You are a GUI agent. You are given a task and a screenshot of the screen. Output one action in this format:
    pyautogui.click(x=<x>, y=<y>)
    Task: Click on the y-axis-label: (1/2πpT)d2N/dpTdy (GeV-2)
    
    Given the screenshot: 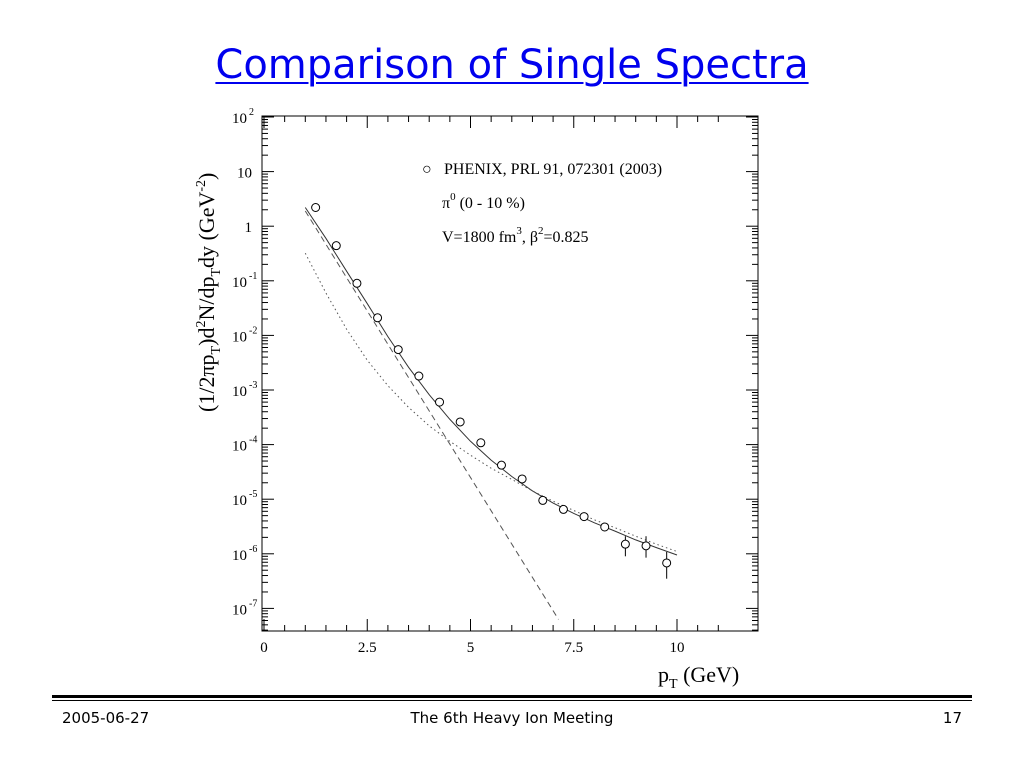 What is the action you would take?
    pyautogui.click(x=209, y=292)
    